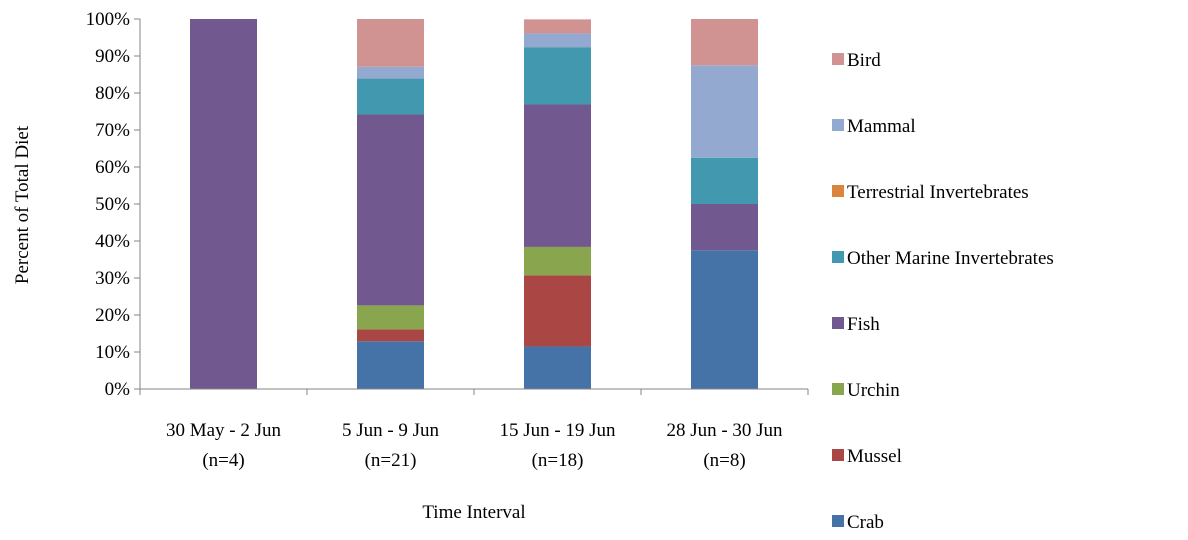  Describe the element at coordinates (865, 522) in the screenshot. I see `legend-label-crab: Crab` at that location.